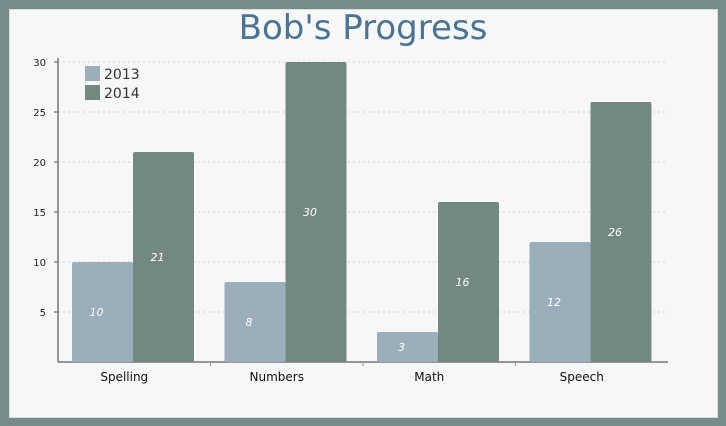 The width and height of the screenshot is (726, 426). I want to click on category-label: Speech, so click(582, 377).